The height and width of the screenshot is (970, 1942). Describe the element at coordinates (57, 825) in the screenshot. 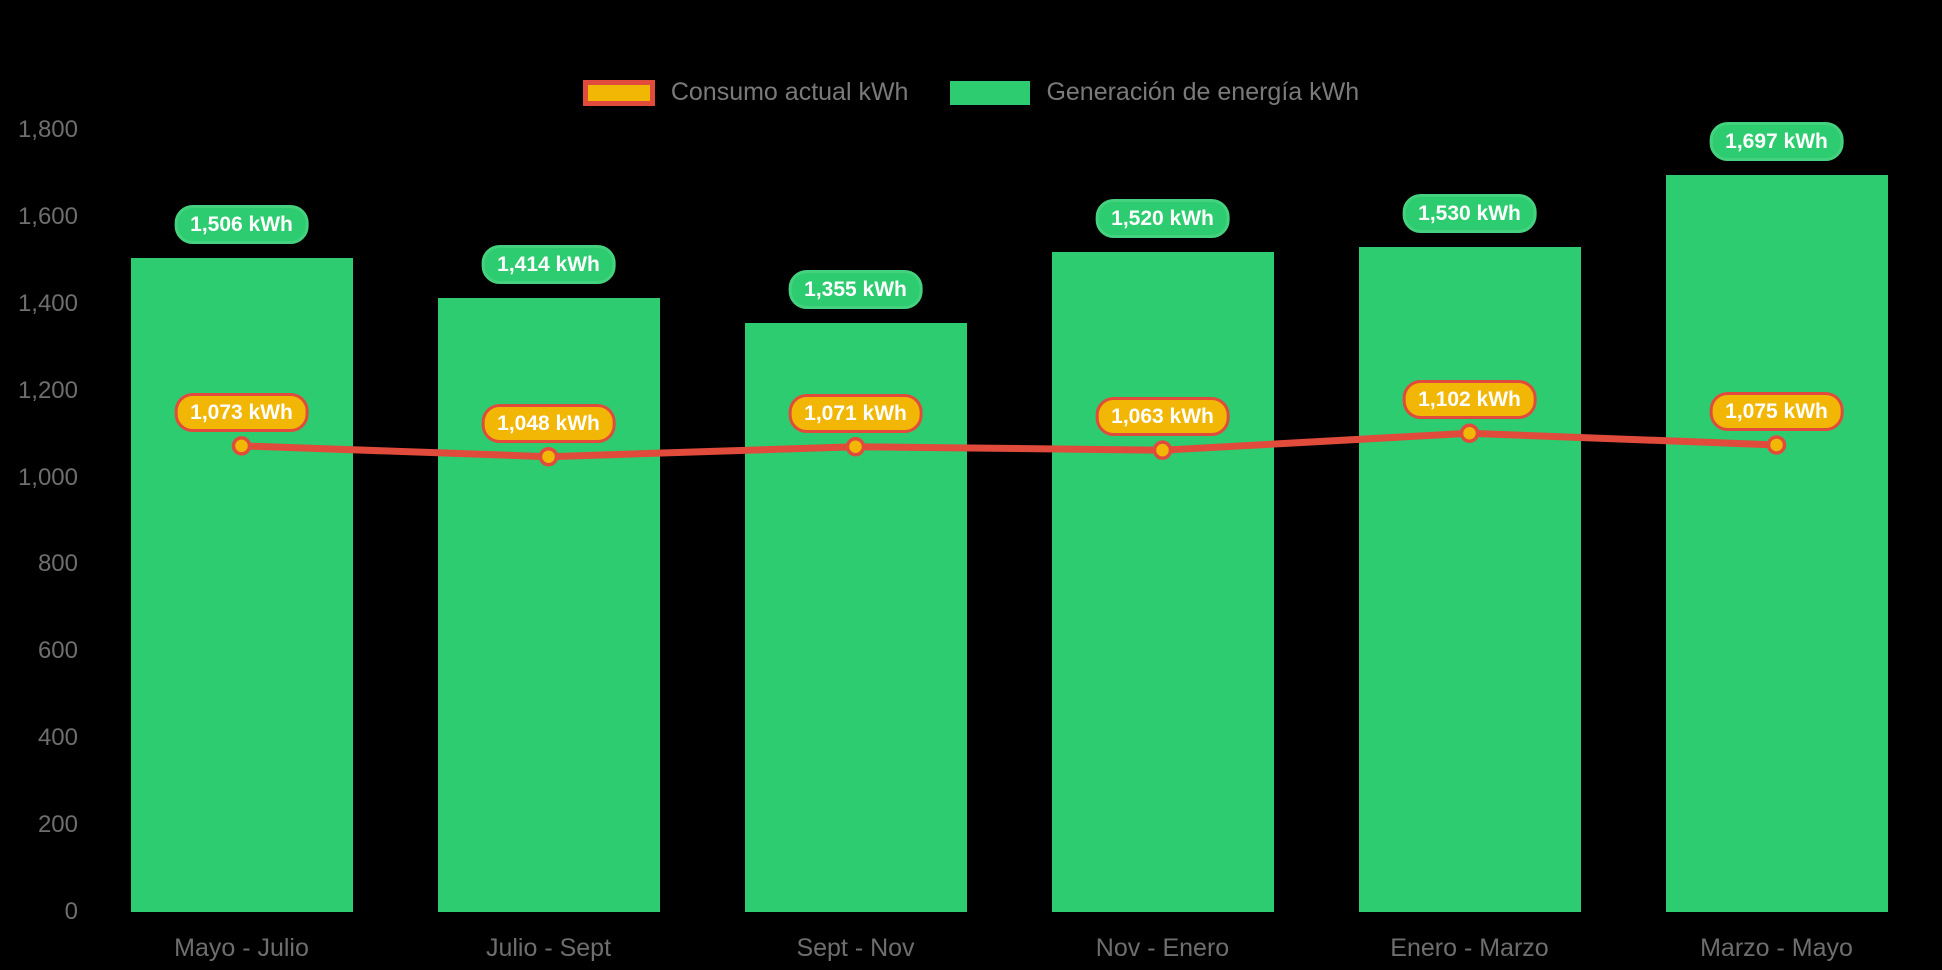

I see `y-axis-label: 200` at that location.